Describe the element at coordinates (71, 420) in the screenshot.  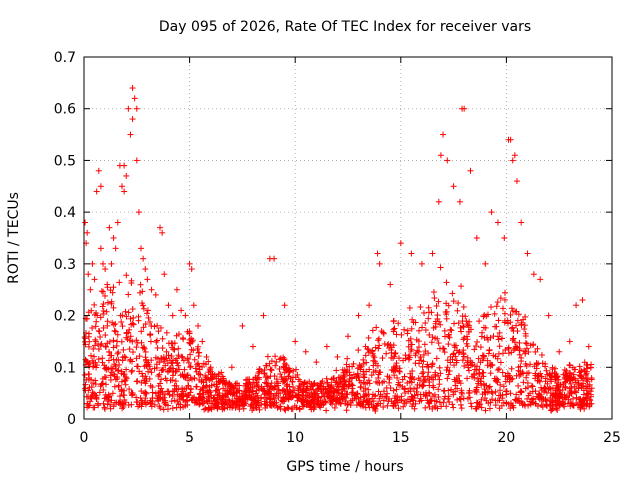
I see `y-tick-label: 0` at that location.